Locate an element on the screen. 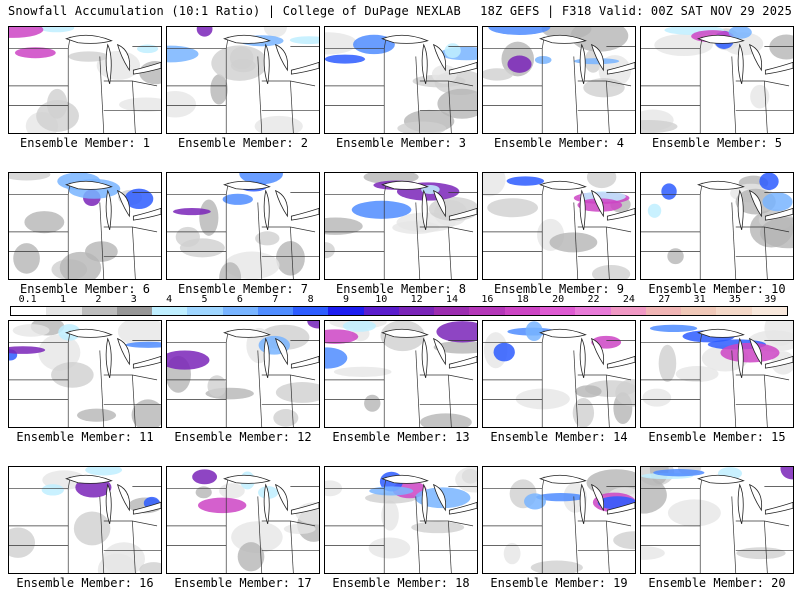 The height and width of the screenshot is (600, 800). ensemble-member-label: Ensemble Member: 2 is located at coordinates (243, 143).